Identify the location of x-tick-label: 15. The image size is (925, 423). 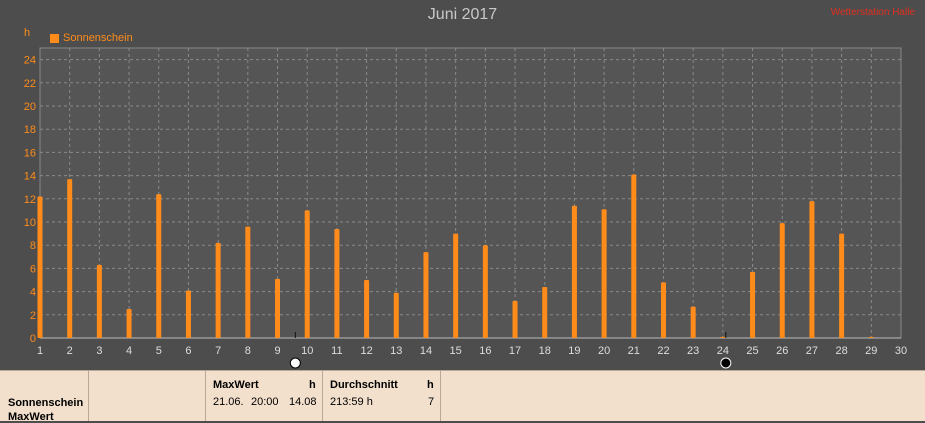
(456, 351).